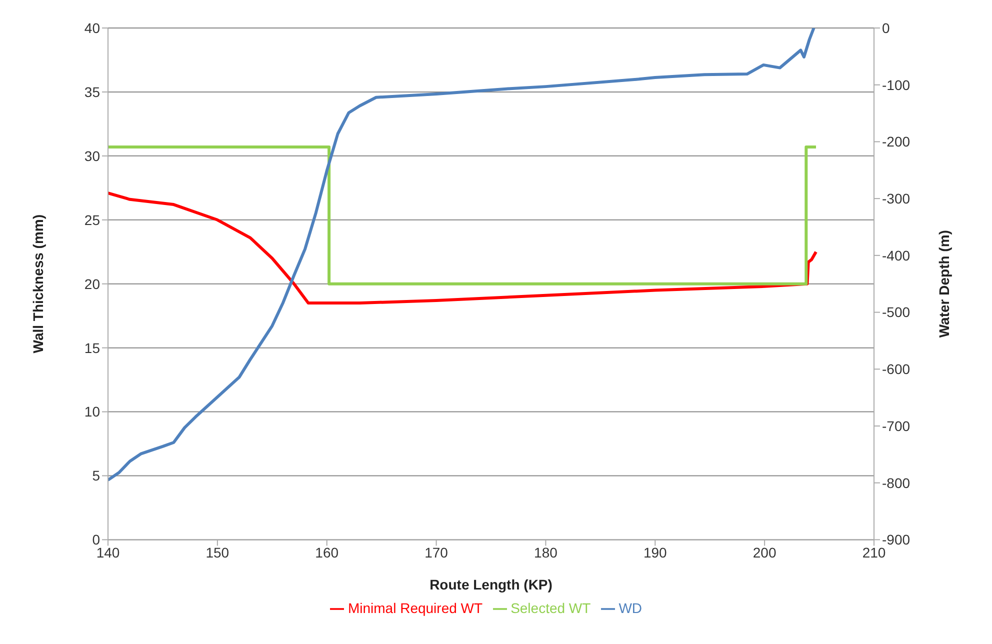 The height and width of the screenshot is (644, 992). What do you see at coordinates (415, 608) in the screenshot?
I see `legend-label: Minimal Required WT` at bounding box center [415, 608].